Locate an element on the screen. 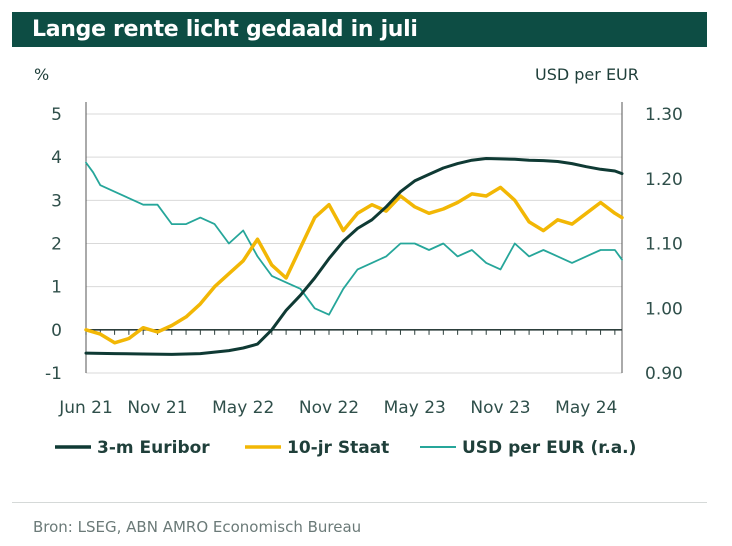  x-tick-label: May 24 is located at coordinates (586, 408).